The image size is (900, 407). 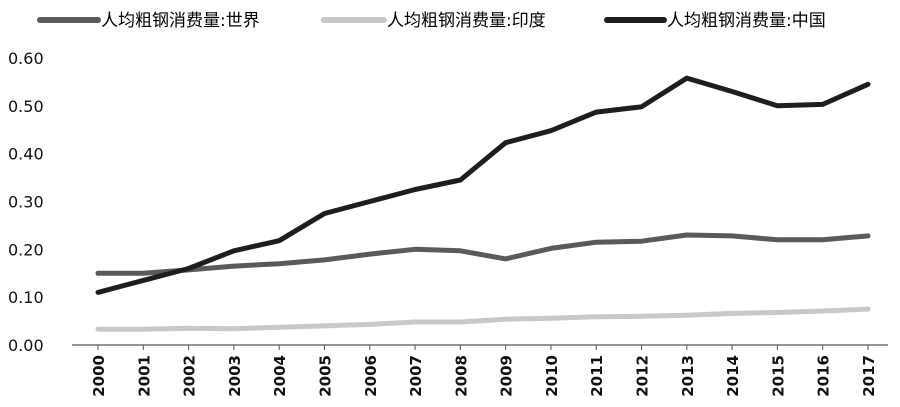 I want to click on y-tick-label: 0.20, so click(x=26, y=249).